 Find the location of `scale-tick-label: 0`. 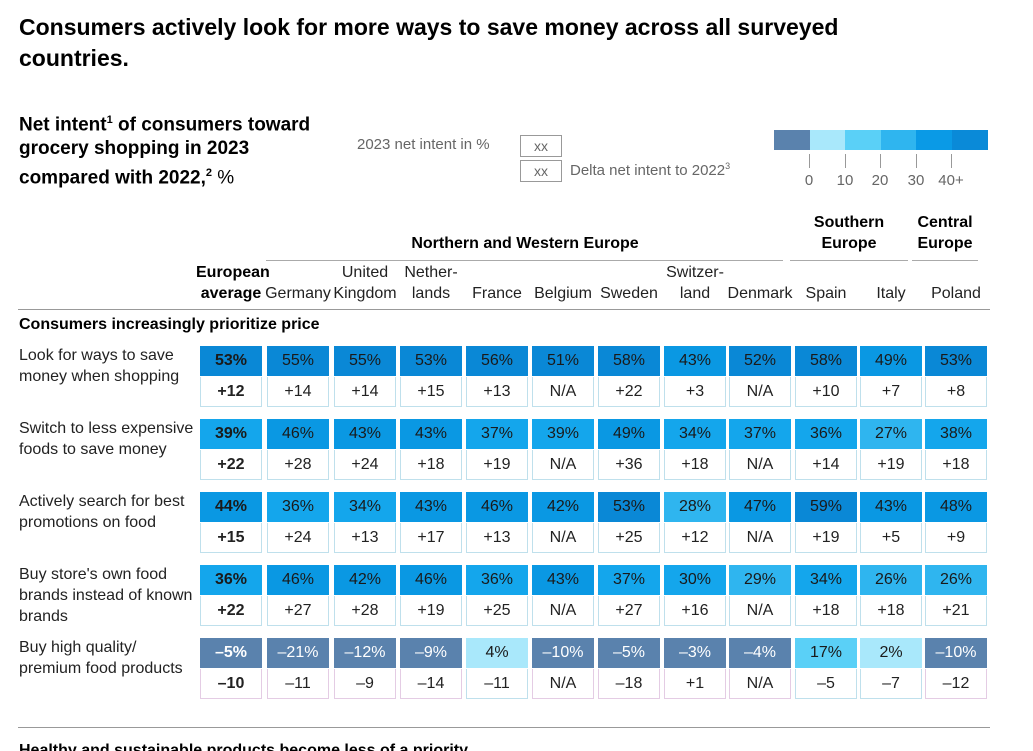

scale-tick-label: 0 is located at coordinates (809, 180).